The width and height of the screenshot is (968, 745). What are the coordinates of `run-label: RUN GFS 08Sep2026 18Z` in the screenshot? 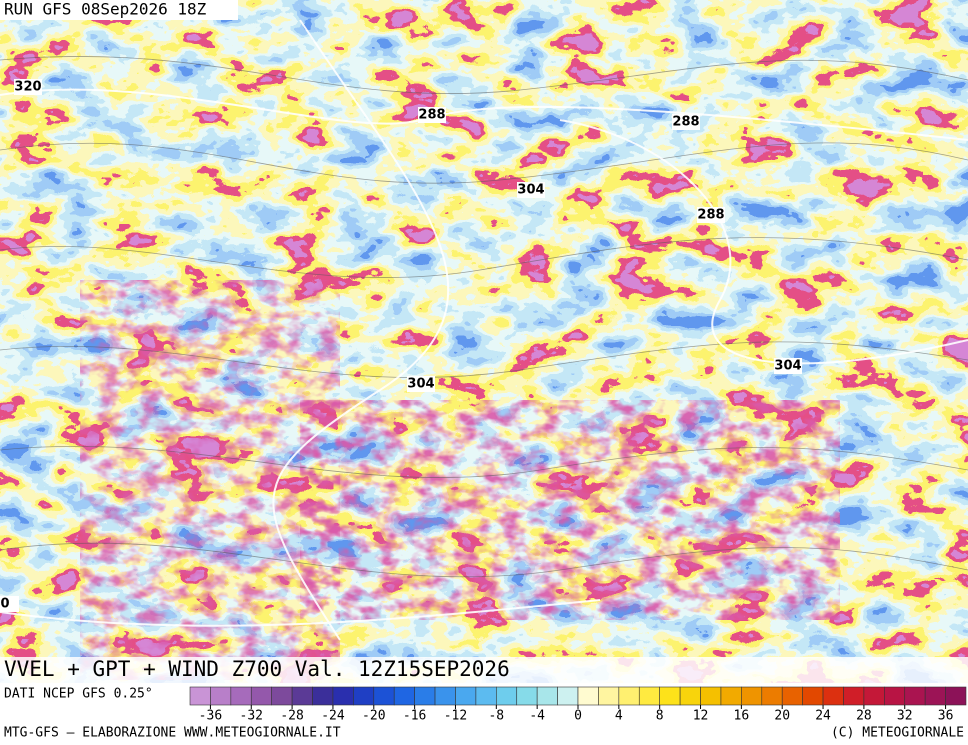 It's located at (105, 9).